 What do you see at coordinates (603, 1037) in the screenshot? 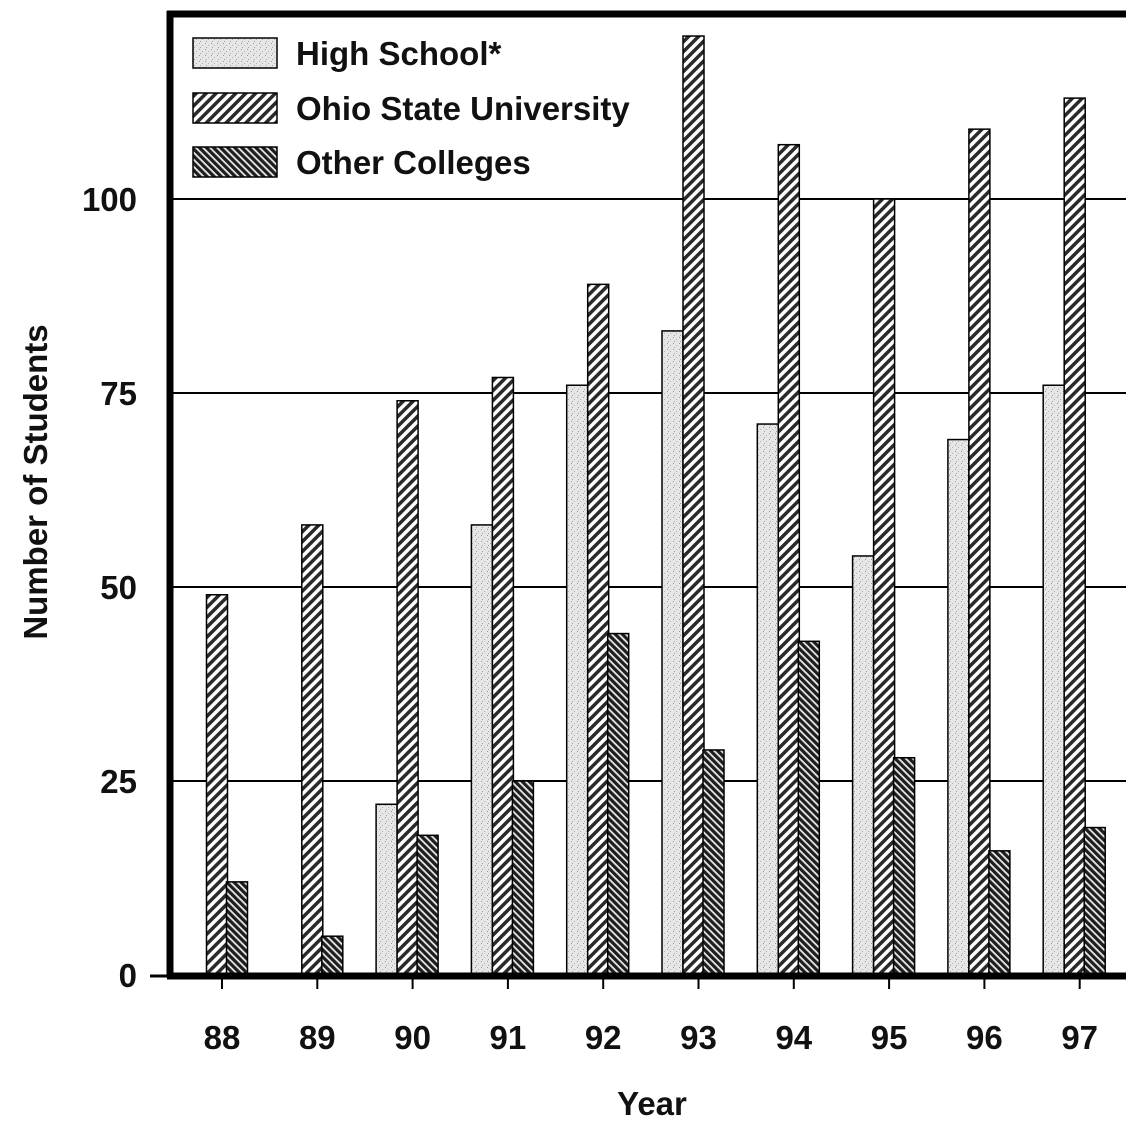
I see `x-tick-label-92: 92` at bounding box center [603, 1037].